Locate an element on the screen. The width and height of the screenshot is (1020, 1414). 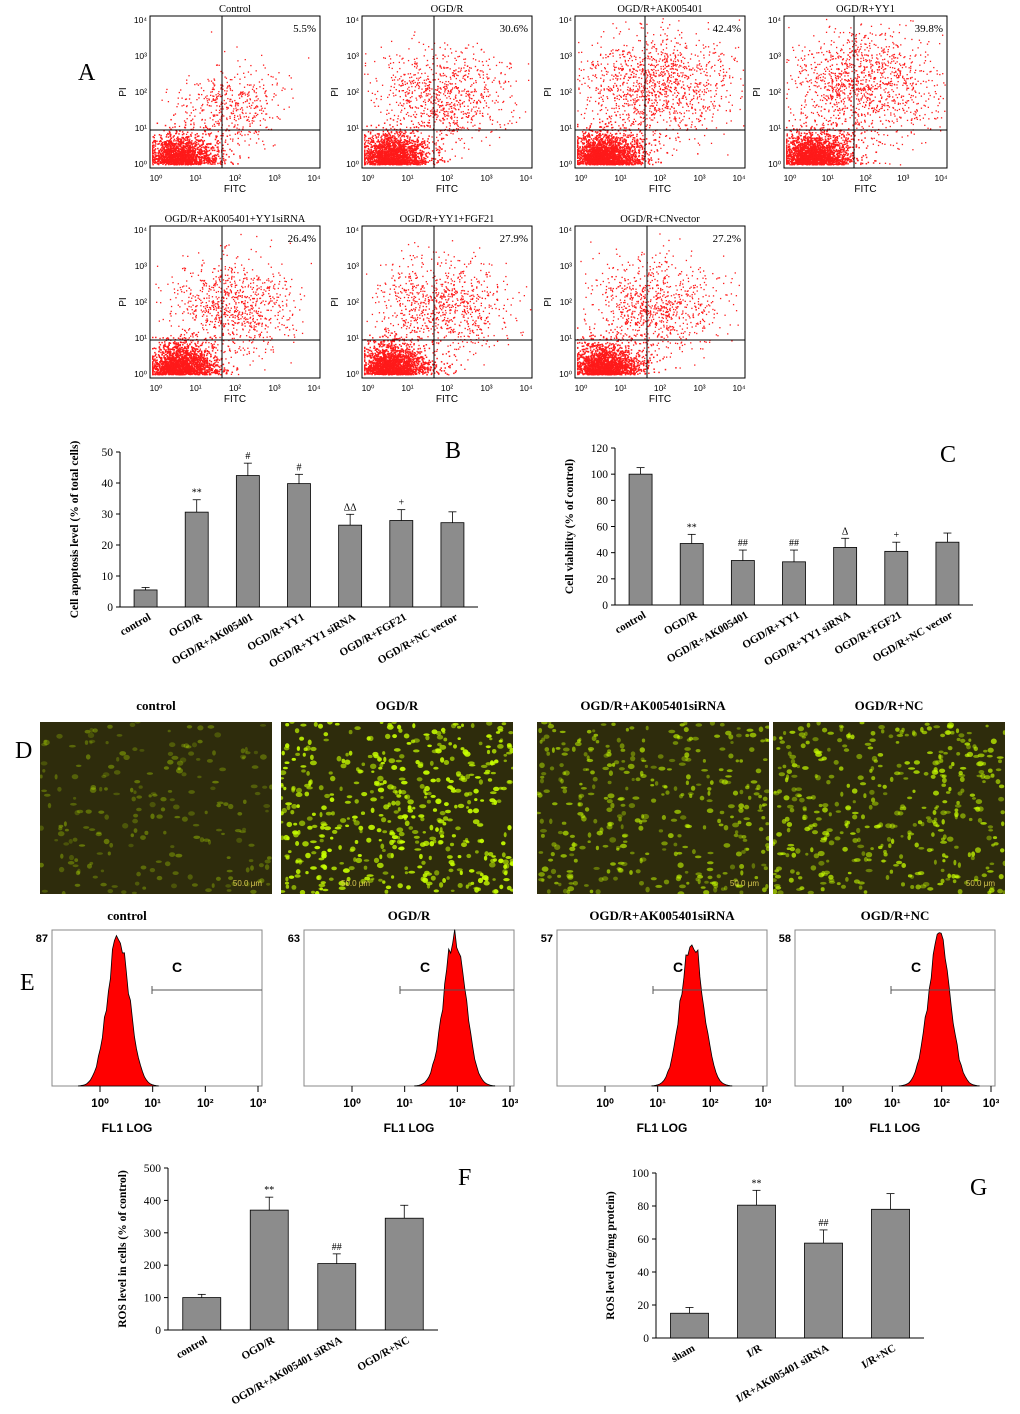
x-tick-label: 10³ is located at coordinates (274, 178).